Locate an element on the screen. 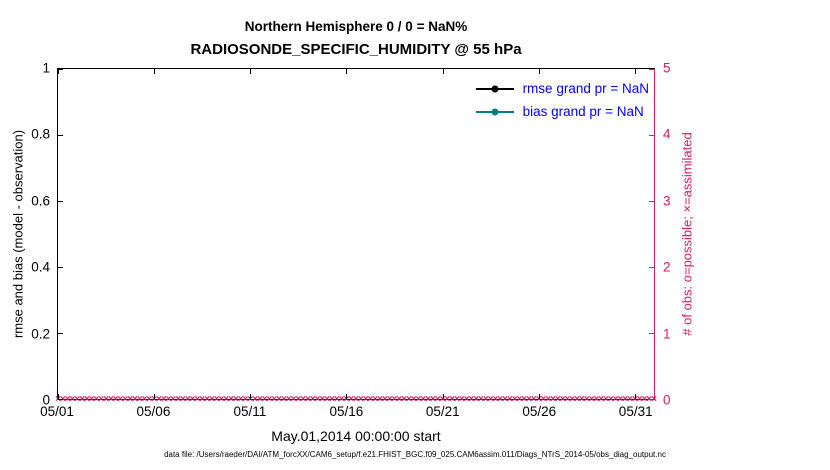  legend-item-rmse: rmse grand pr = NaN is located at coordinates (562, 88).